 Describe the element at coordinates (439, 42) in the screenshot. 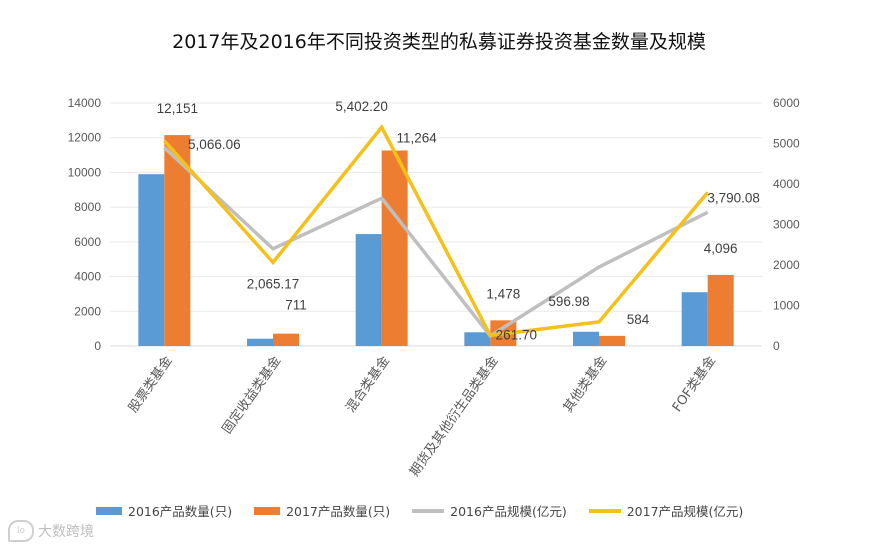

I see `chart-title: 2017年及2016年不同投资类型的私募证券投资基金数量及规模` at that location.